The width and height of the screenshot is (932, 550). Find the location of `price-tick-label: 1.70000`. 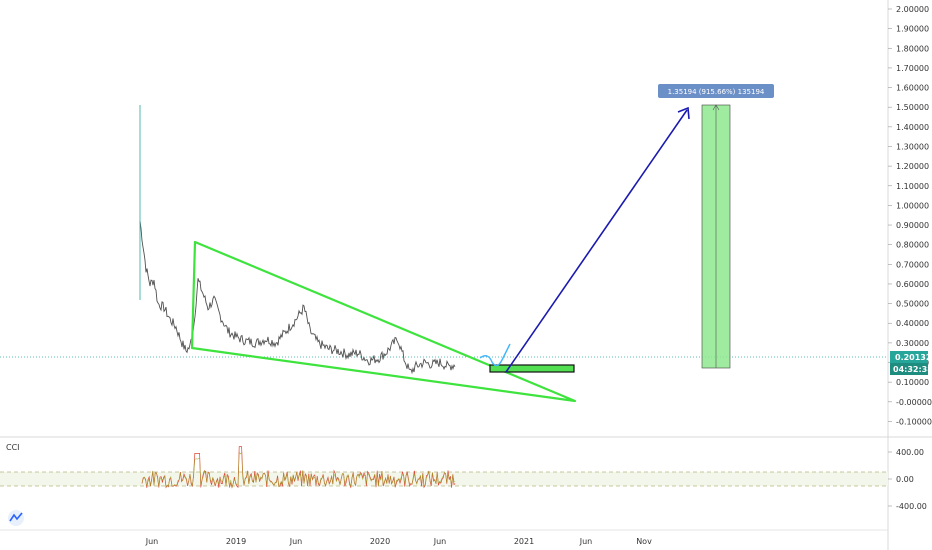

price-tick-label: 1.70000 is located at coordinates (912, 68).